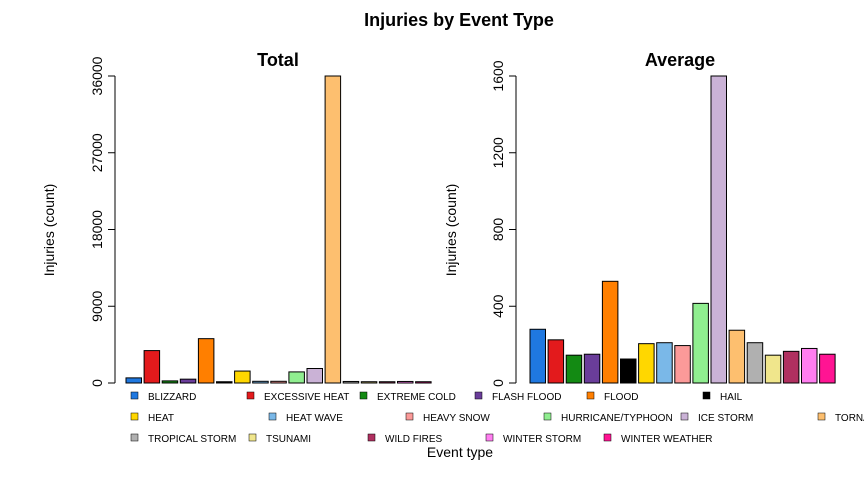 The height and width of the screenshot is (480, 864). What do you see at coordinates (306, 397) in the screenshot?
I see `legend-label-1: EXCESSIVE HEAT` at bounding box center [306, 397].